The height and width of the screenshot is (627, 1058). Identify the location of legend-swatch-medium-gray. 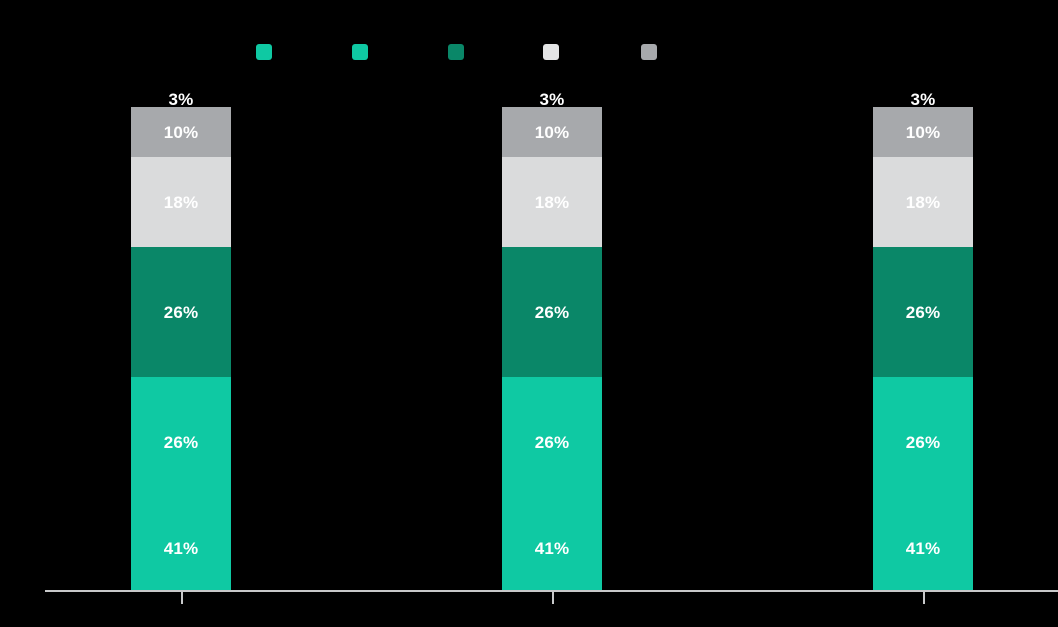
(649, 52).